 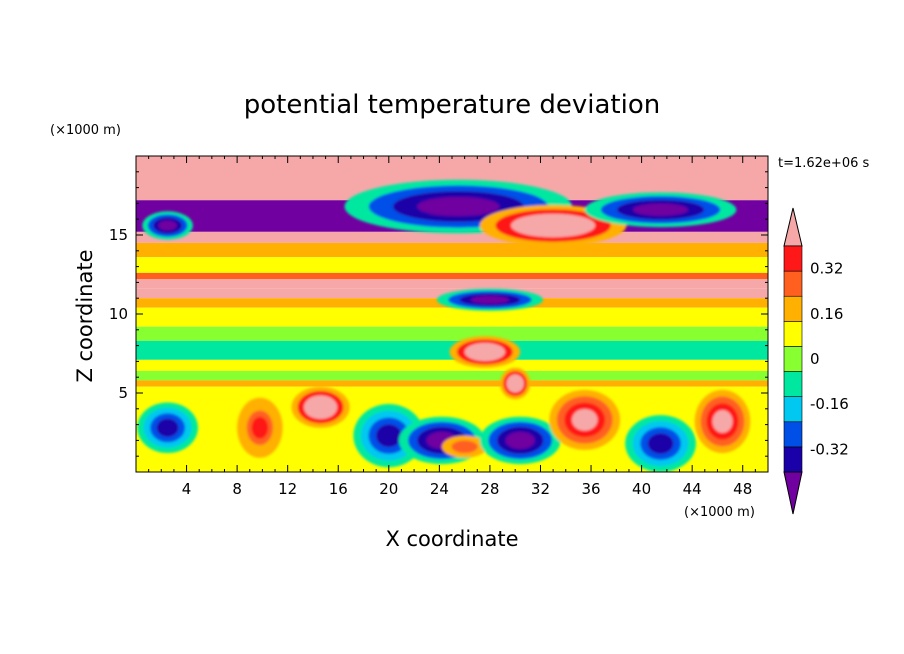 I want to click on colorbar-label: -0.16, so click(x=829, y=404).